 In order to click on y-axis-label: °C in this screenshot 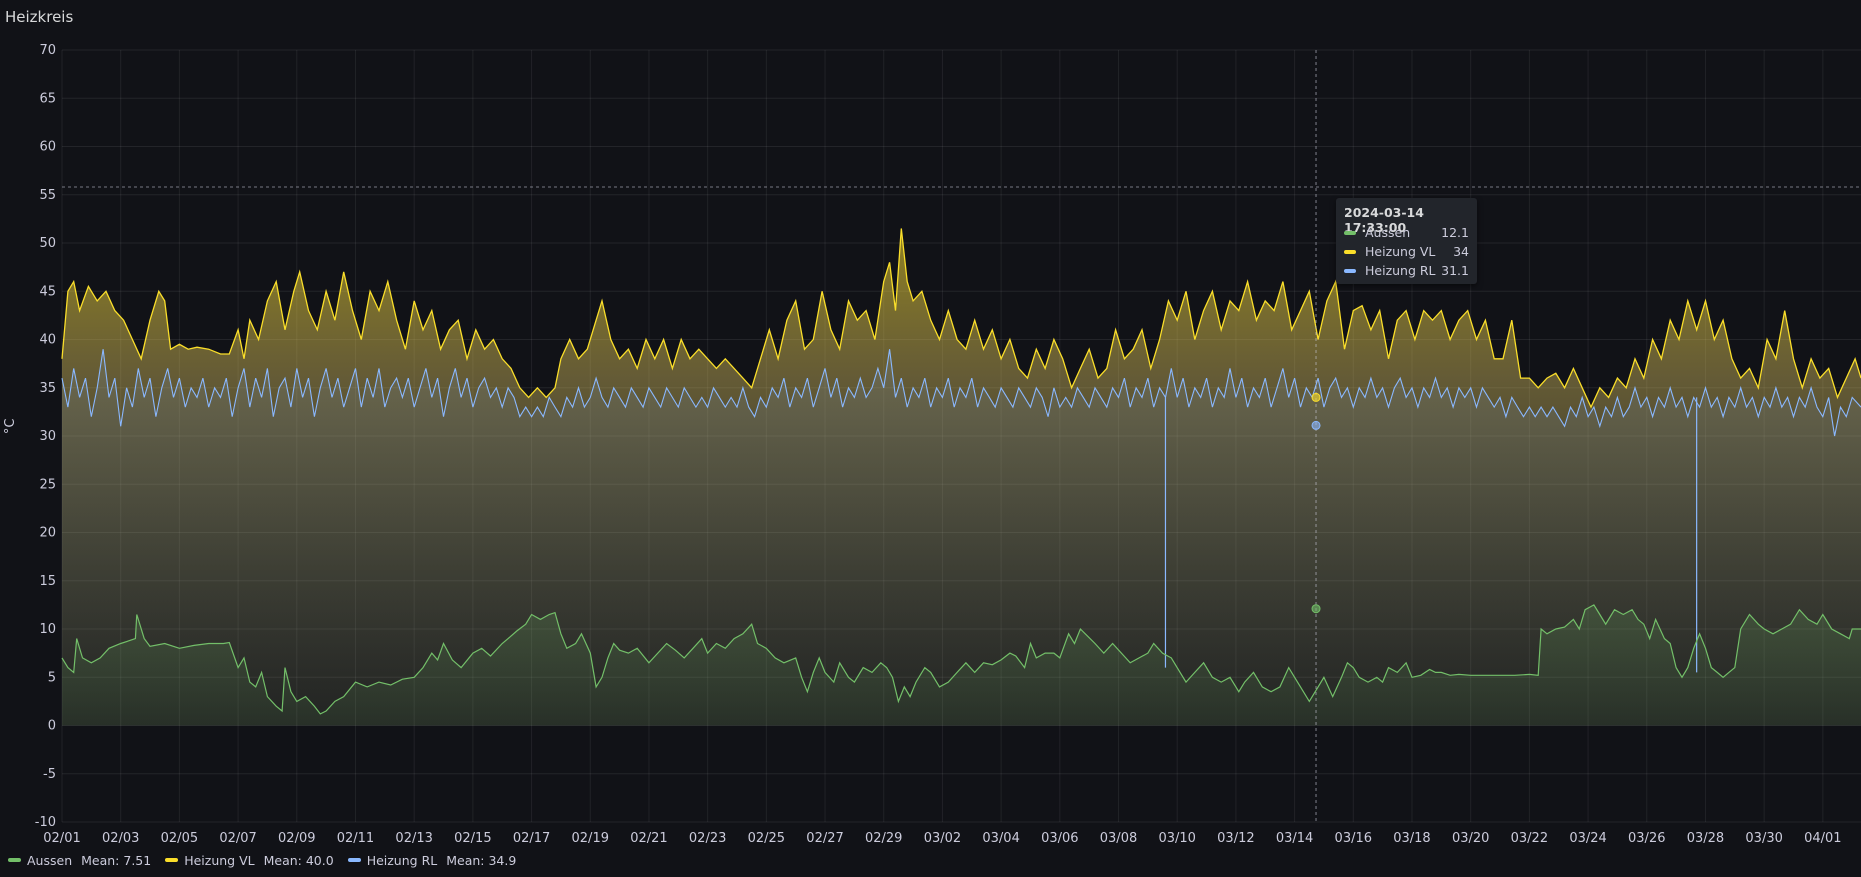, I will do `click(10, 427)`.